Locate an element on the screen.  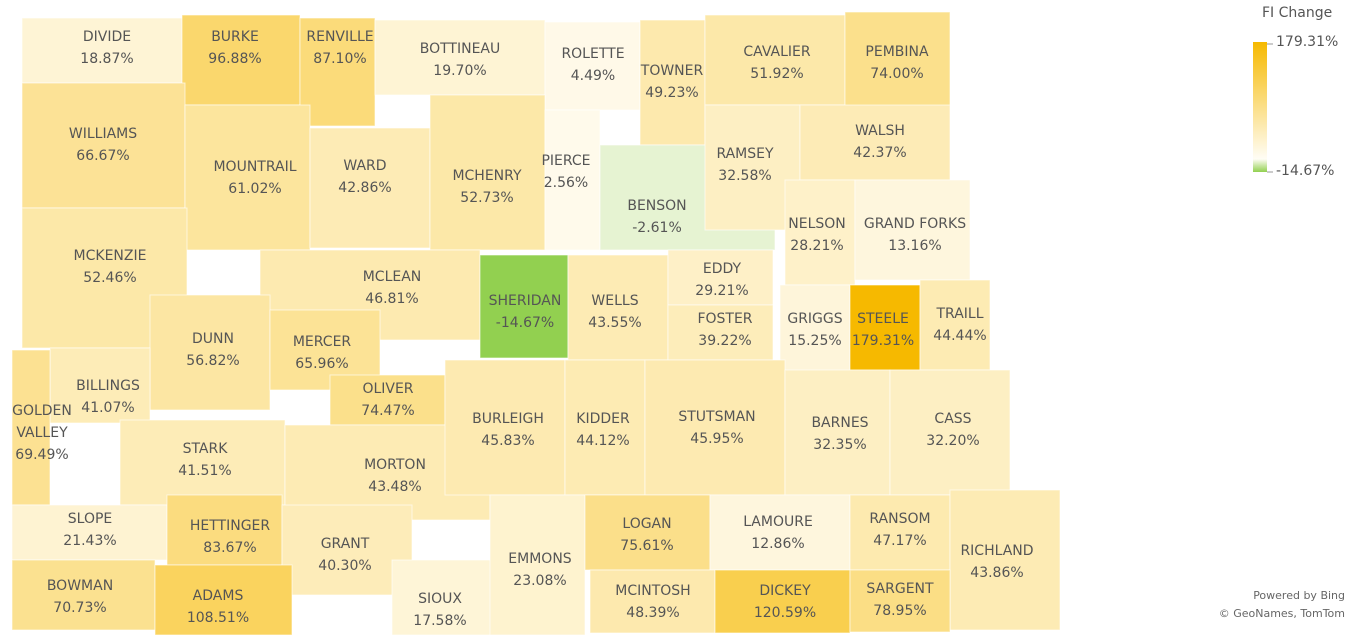
county-name: MCKENZIE is located at coordinates (110, 256).